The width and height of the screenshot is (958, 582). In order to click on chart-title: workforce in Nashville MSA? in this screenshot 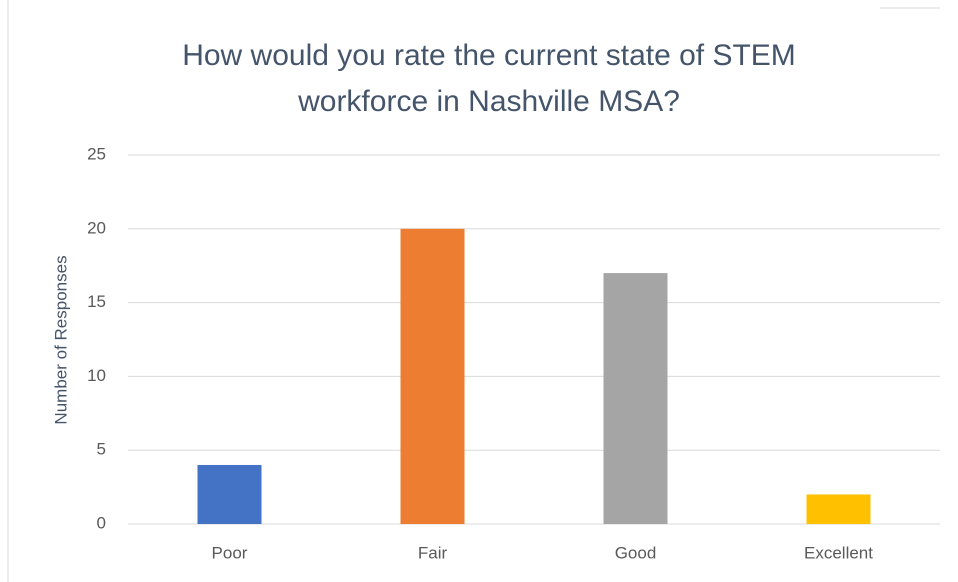, I will do `click(488, 101)`.